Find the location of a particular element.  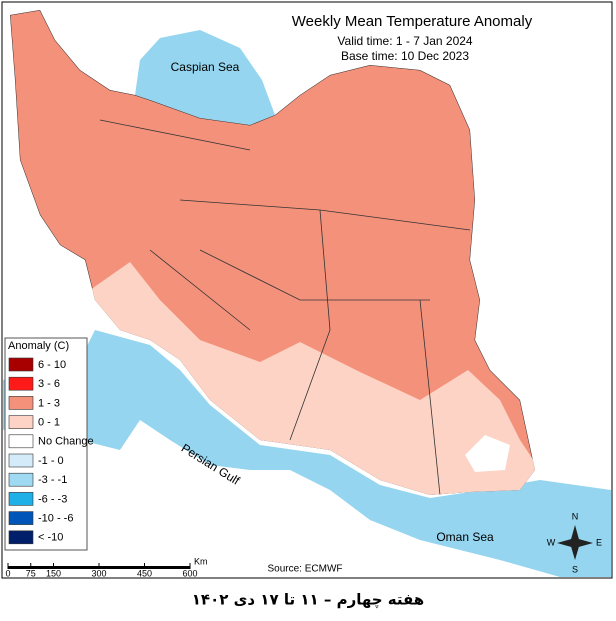

scale-unit: Km is located at coordinates (201, 561).